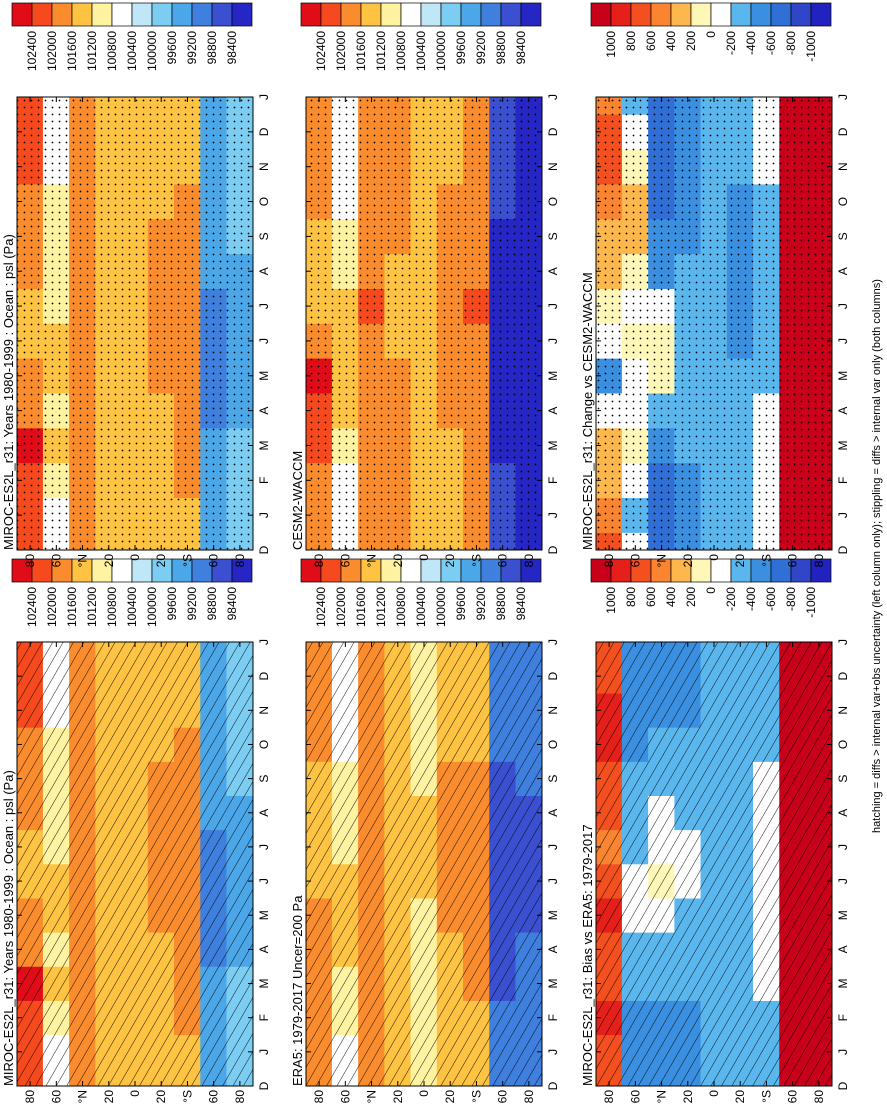 The width and height of the screenshot is (887, 1112). What do you see at coordinates (811, 602) in the screenshot?
I see `colorbar-label: -1000` at bounding box center [811, 602].